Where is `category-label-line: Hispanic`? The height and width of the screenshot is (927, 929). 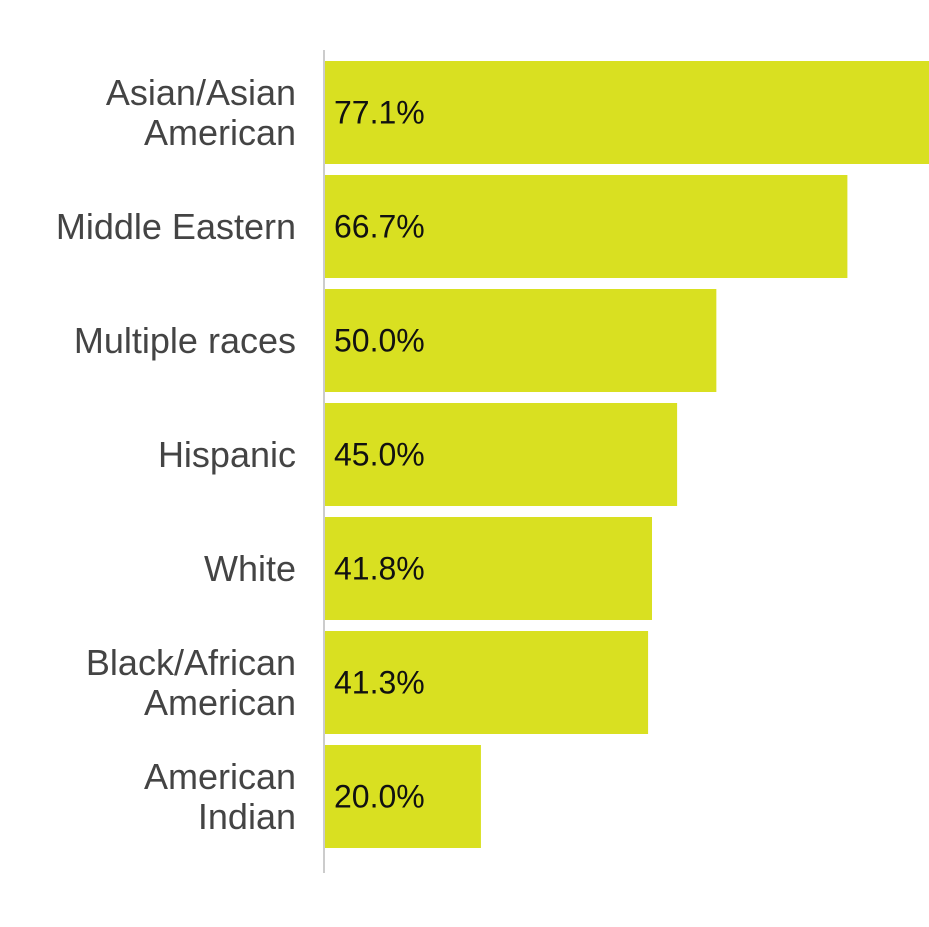
category-label-line: Hispanic is located at coordinates (227, 454).